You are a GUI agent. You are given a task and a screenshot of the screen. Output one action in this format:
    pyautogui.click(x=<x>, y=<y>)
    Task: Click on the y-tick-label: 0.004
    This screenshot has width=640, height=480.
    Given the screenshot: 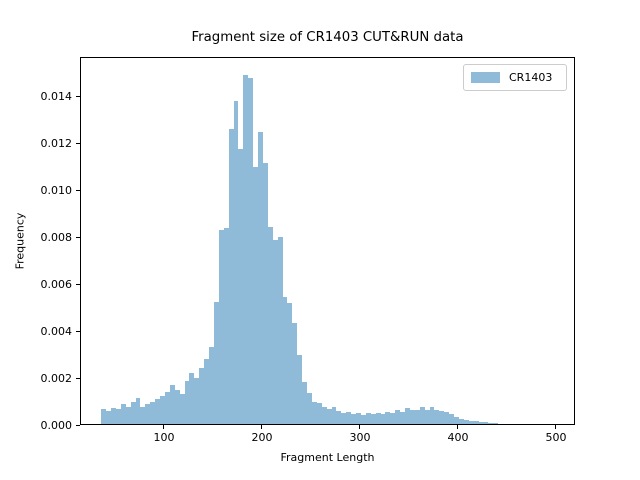 What is the action you would take?
    pyautogui.click(x=56, y=331)
    